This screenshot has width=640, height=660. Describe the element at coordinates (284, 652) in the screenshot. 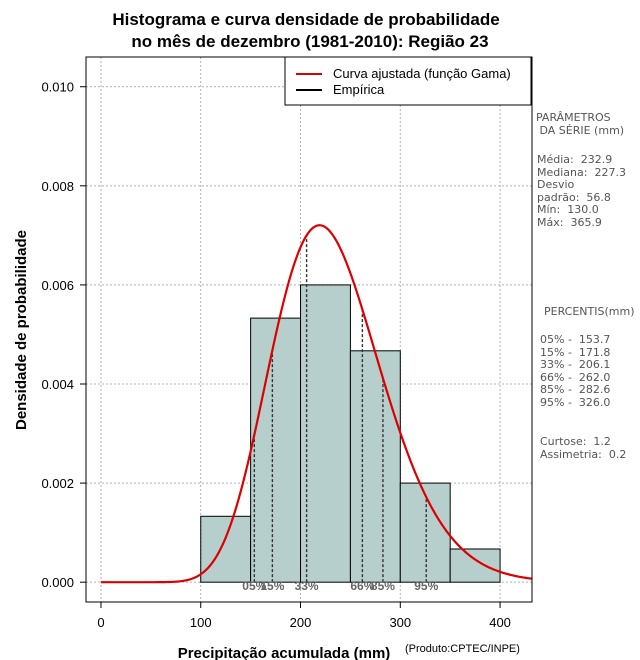

I see `x-axis-label: Precipitação acumulada (mm)` at that location.